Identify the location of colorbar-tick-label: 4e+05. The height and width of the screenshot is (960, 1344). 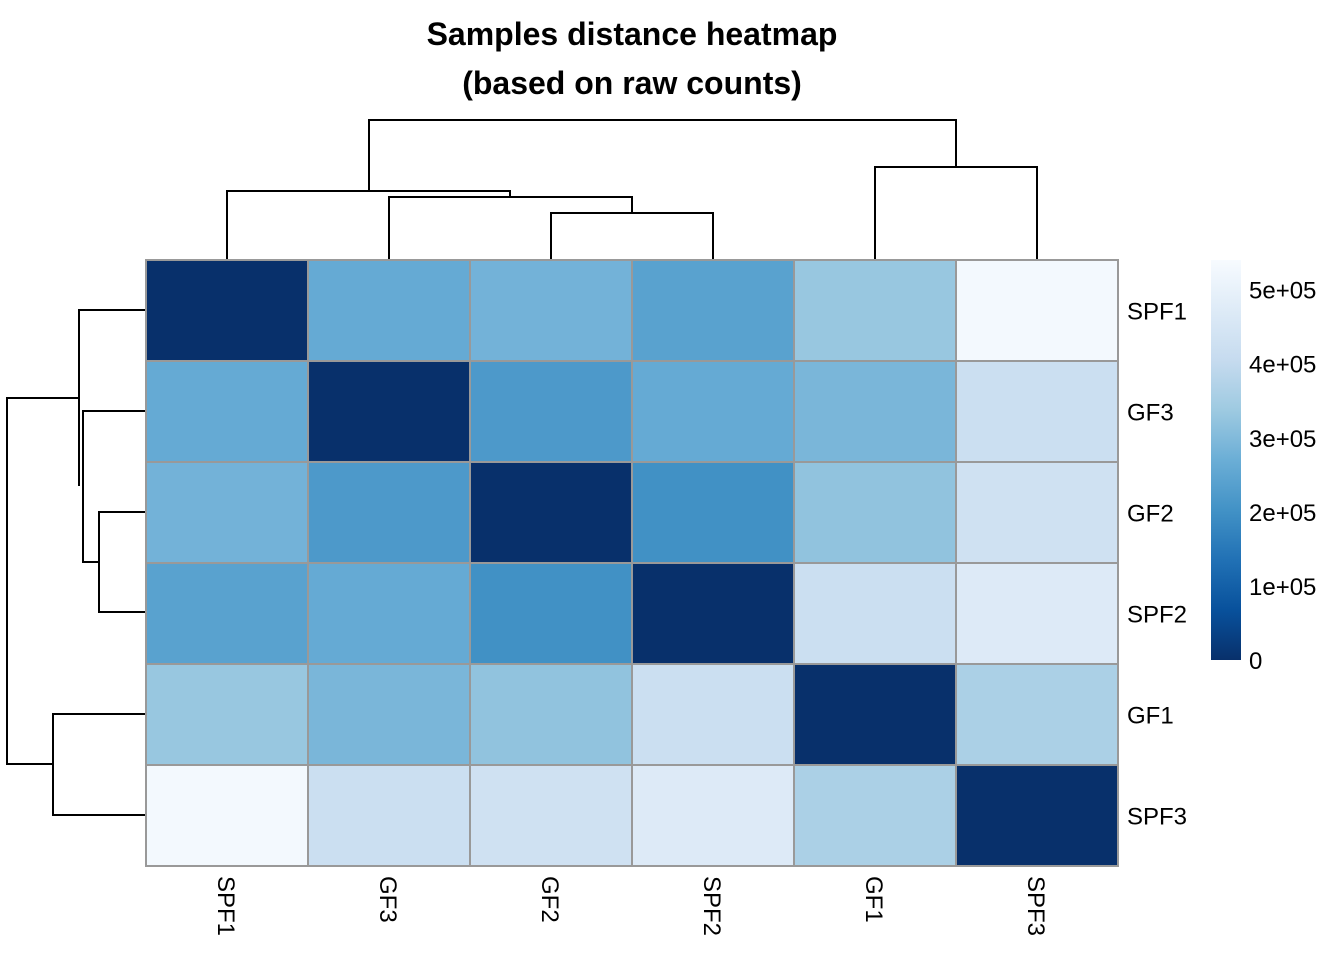
(1282, 365).